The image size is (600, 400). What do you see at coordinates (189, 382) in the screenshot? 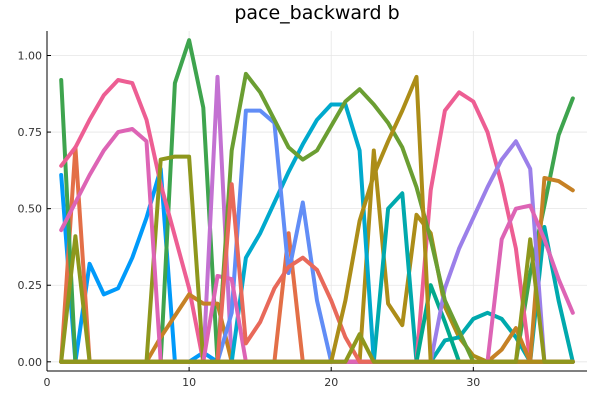
I see `x-tick-label: 10` at bounding box center [189, 382].